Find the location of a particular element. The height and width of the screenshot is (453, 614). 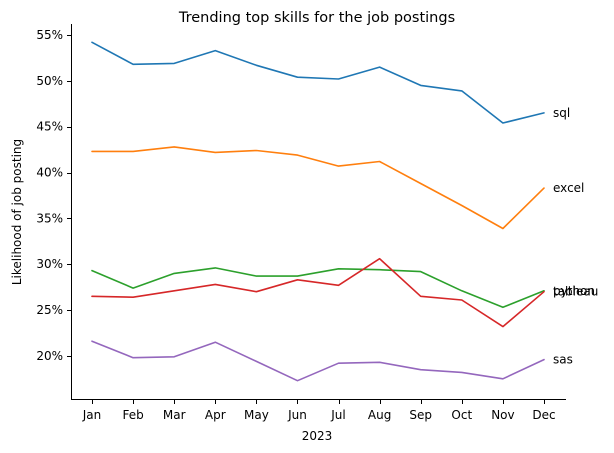

y-tick-label: 25% is located at coordinates (49, 310).